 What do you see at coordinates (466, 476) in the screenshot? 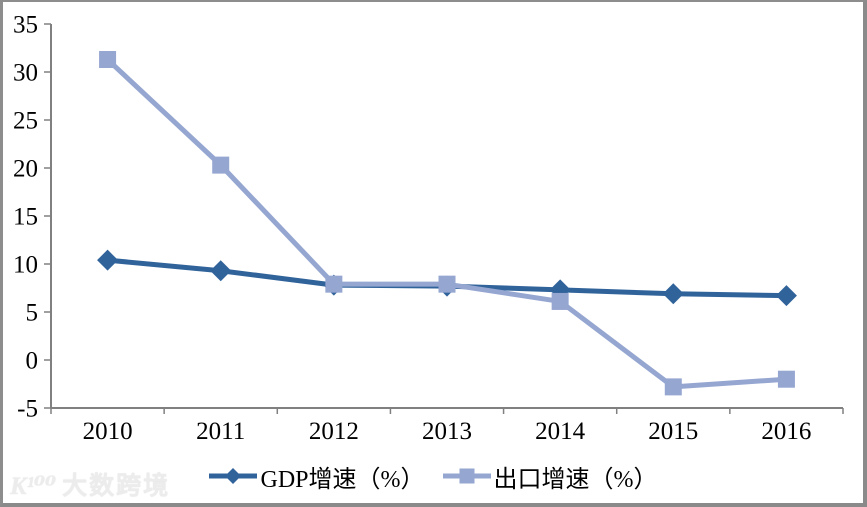
I see `export-series-square-marker-icon` at bounding box center [466, 476].